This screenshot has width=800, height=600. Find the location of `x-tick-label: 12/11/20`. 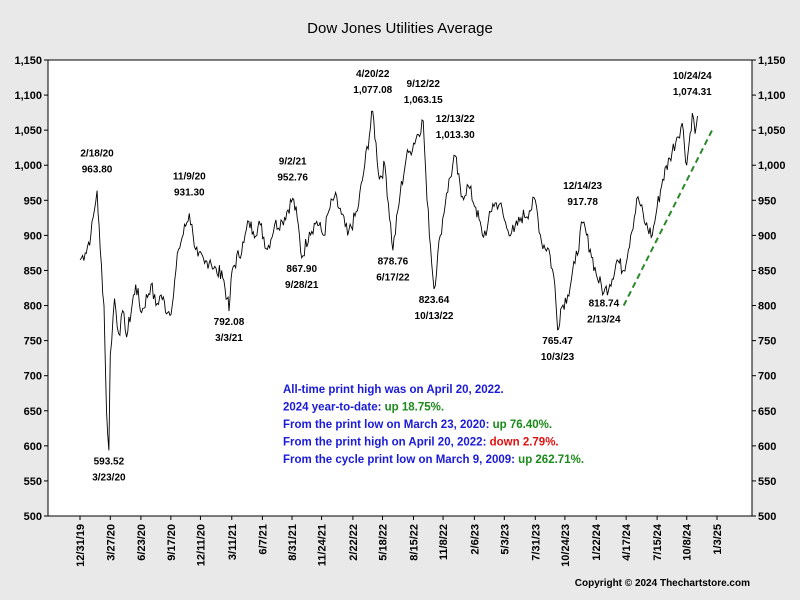

x-tick-label: 12/11/20 is located at coordinates (201, 545).